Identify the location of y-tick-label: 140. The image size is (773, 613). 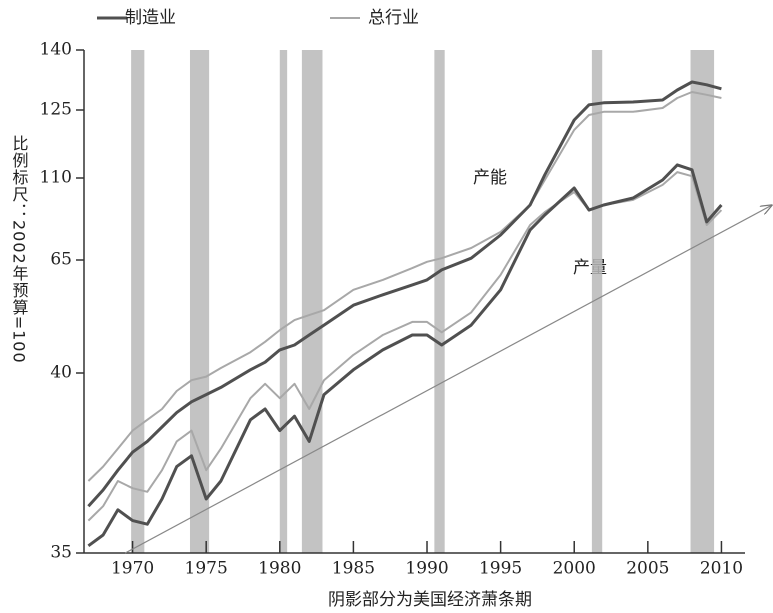
(56, 50).